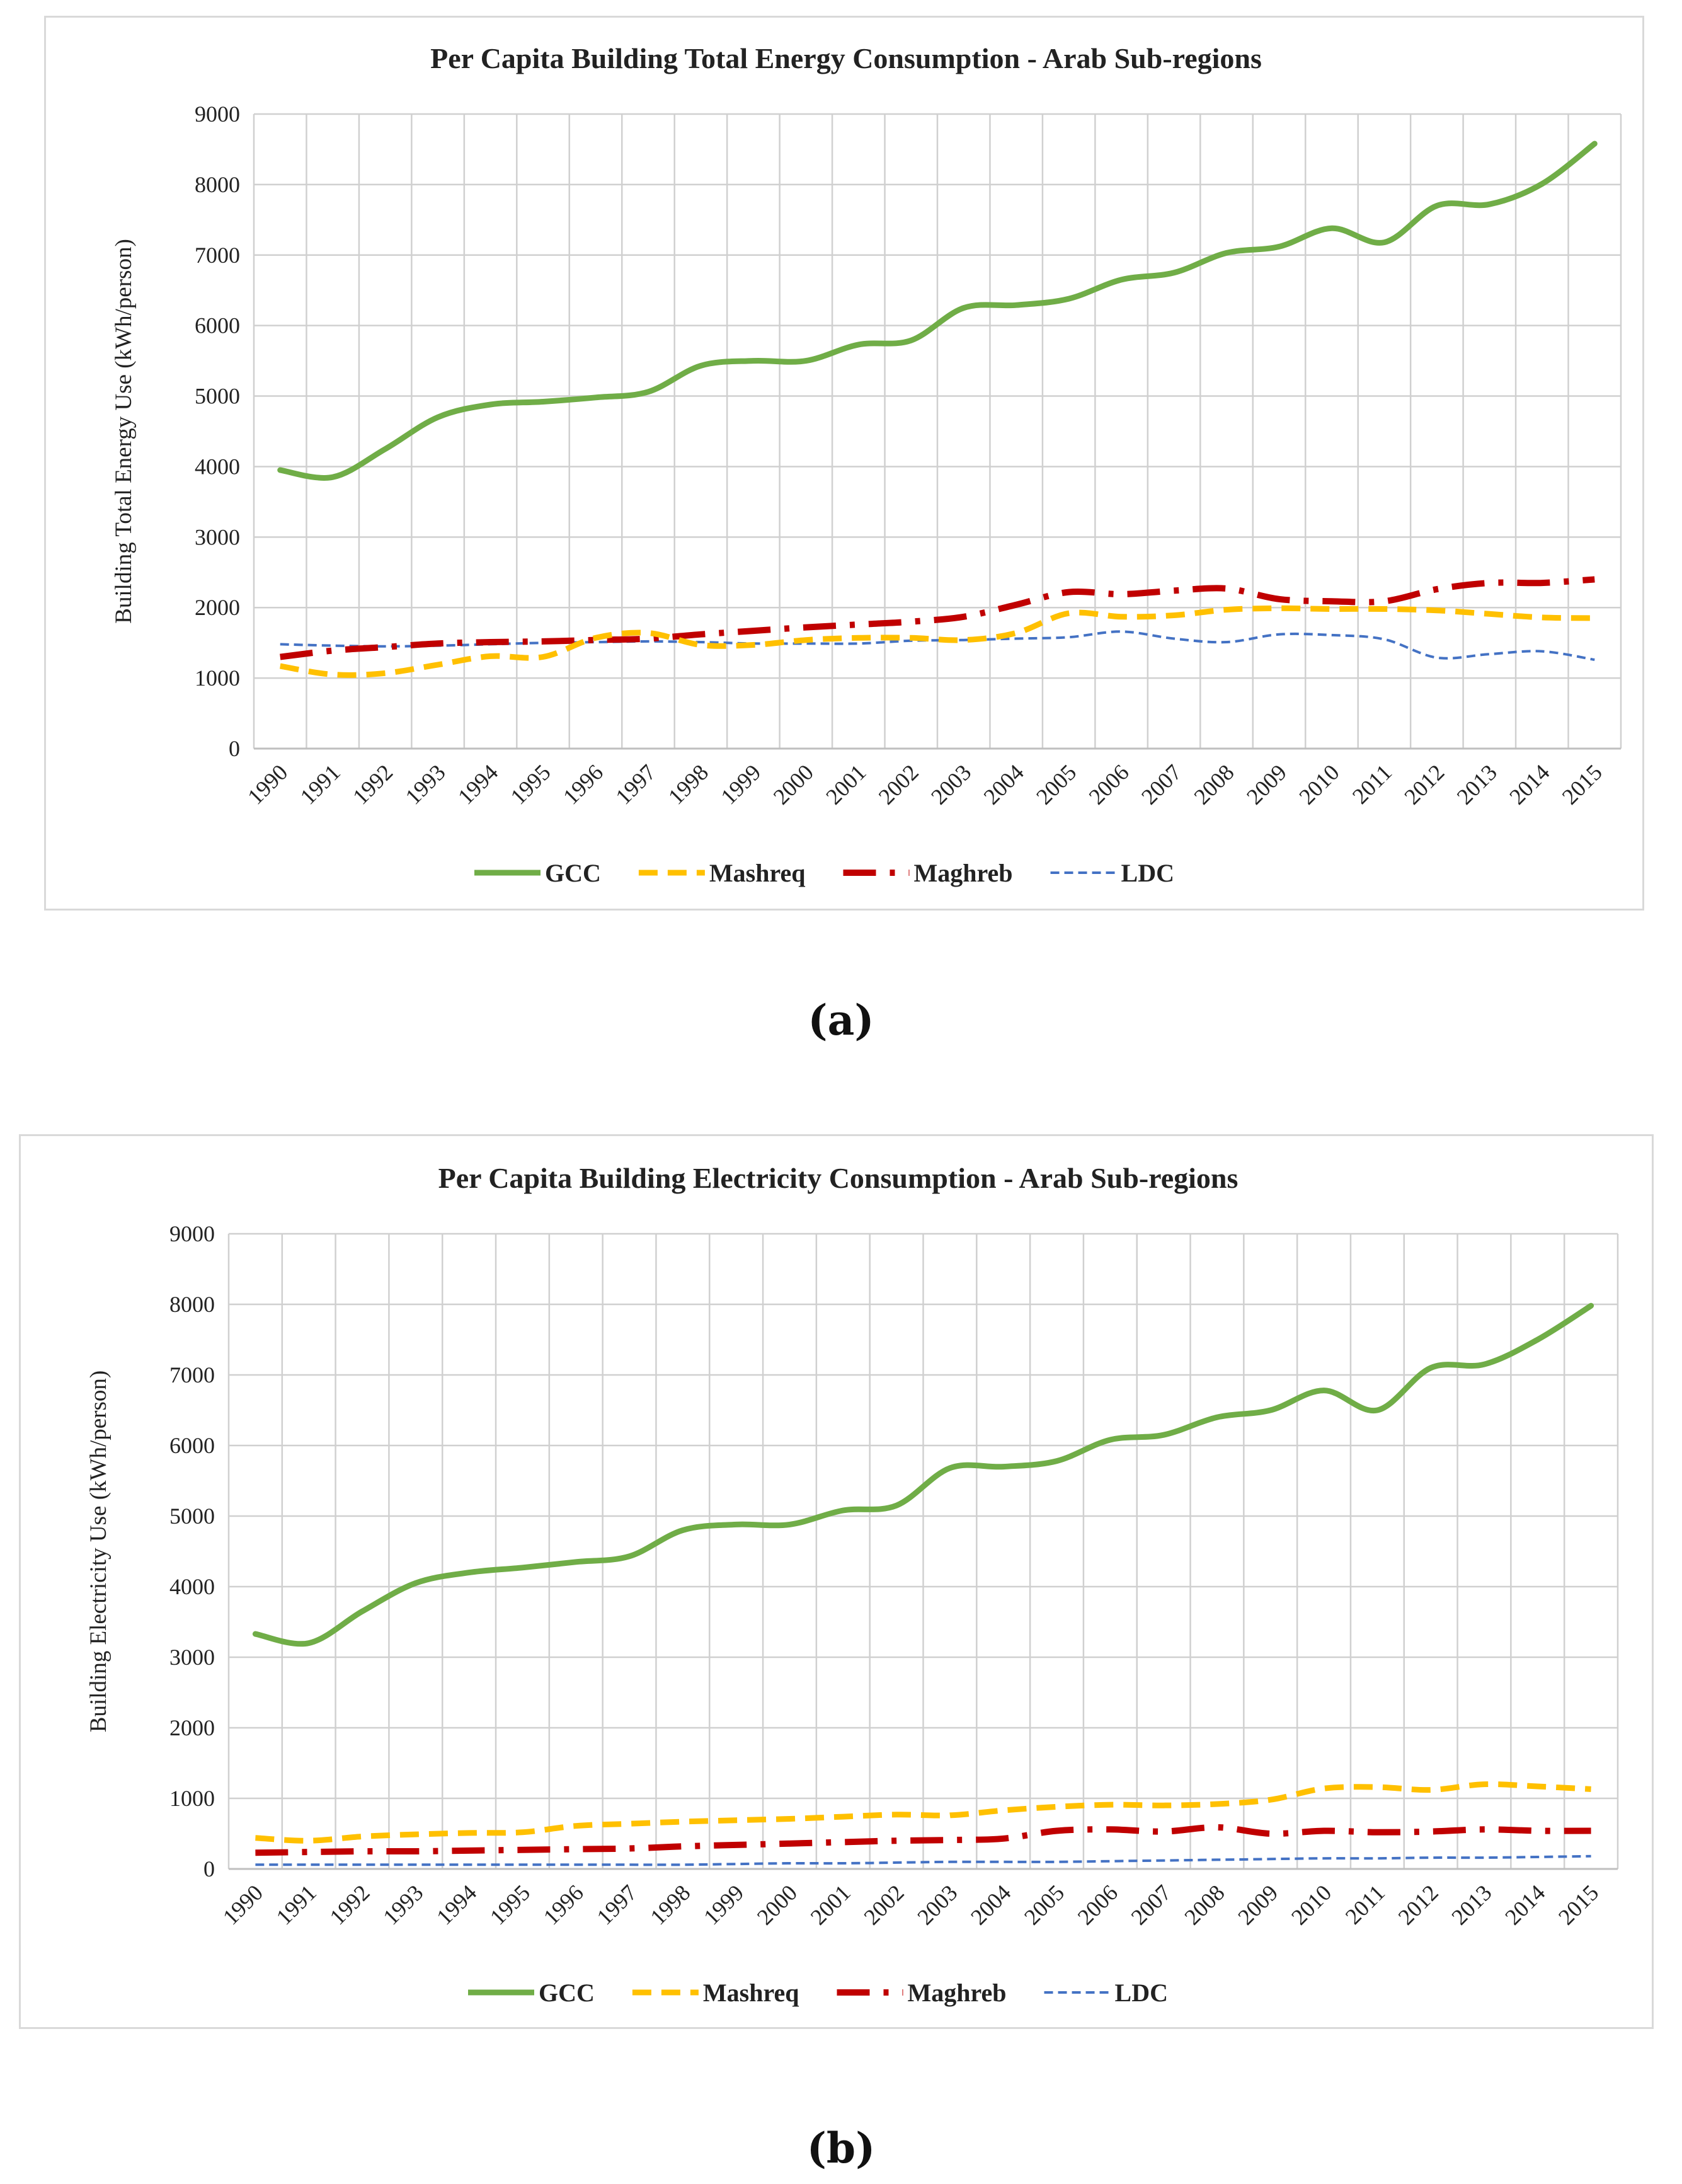 The image size is (1682, 2184). What do you see at coordinates (1161, 784) in the screenshot?
I see `chart-a-xtick-label: 2007` at bounding box center [1161, 784].